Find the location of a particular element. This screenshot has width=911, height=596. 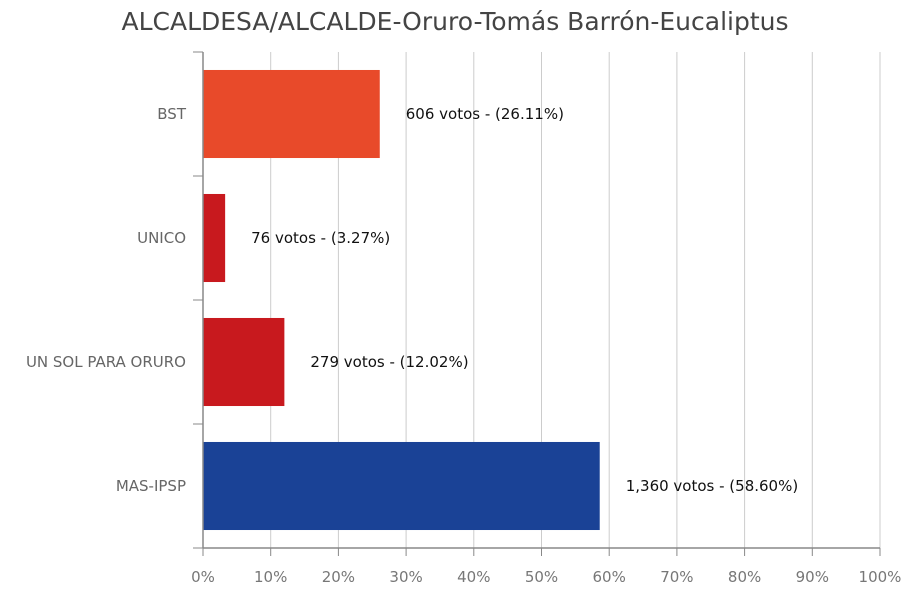

x-tick-label: 70% is located at coordinates (676, 577).